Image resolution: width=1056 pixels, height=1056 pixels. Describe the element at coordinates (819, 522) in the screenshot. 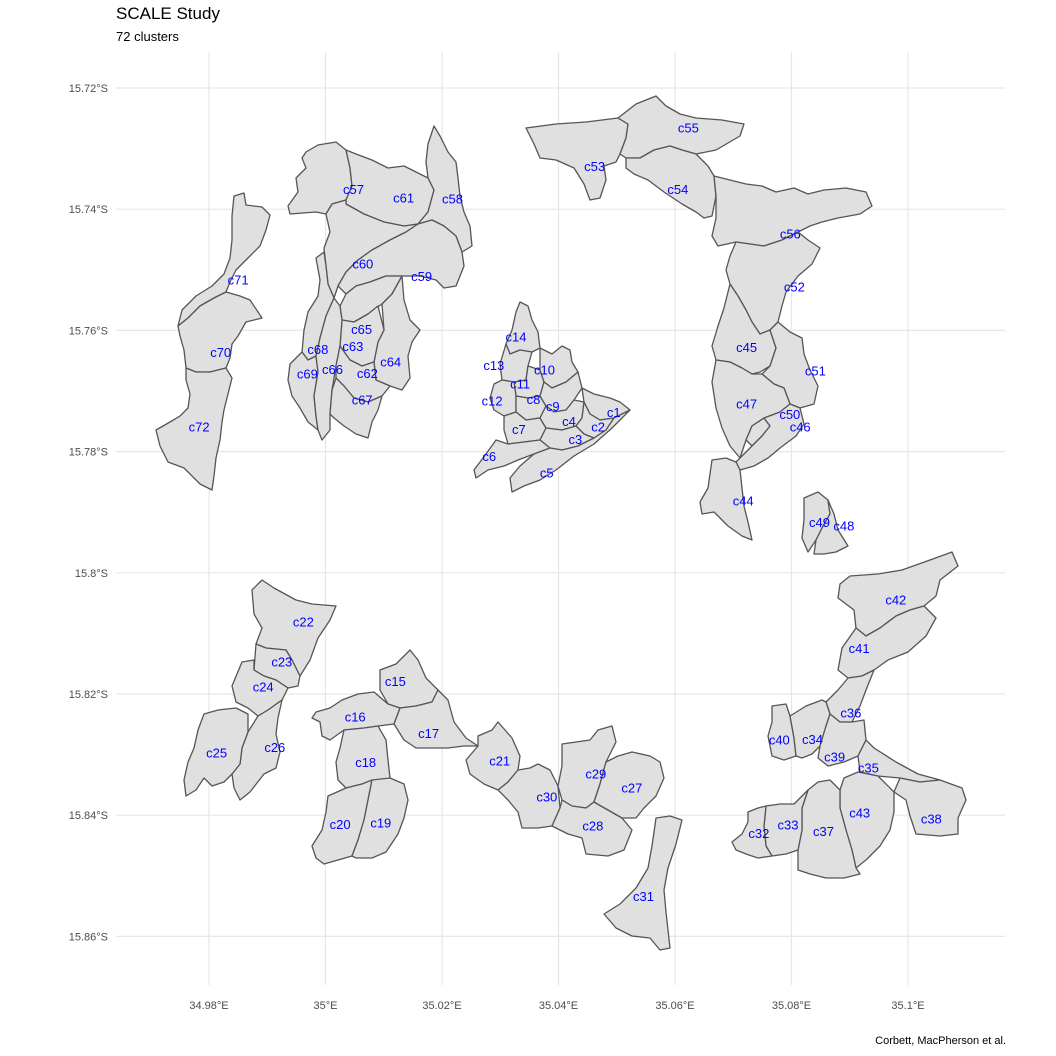

I see `cluster-label-c49: c49` at that location.